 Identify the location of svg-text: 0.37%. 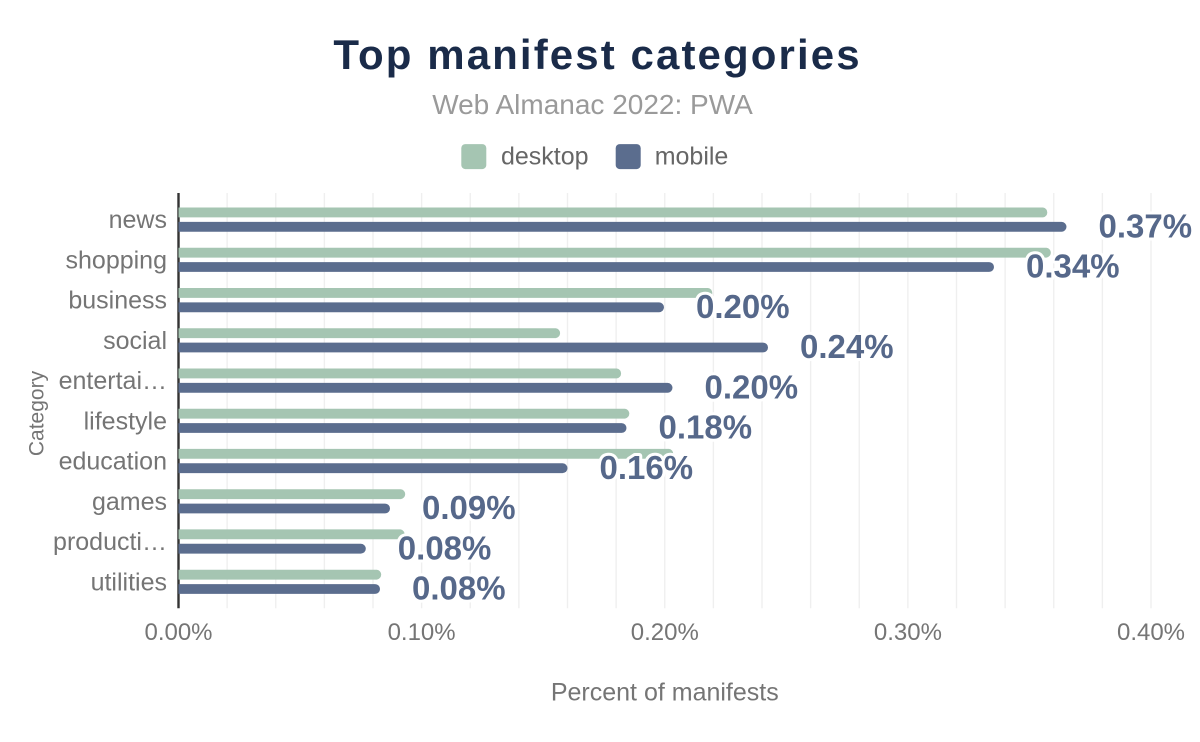
(1146, 226).